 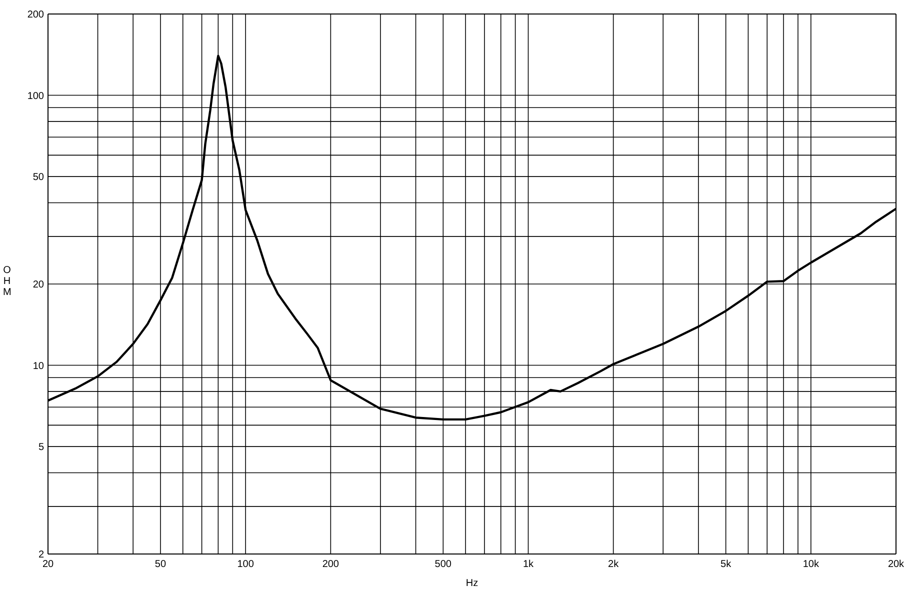 I want to click on y-tick-label: 2, so click(x=41, y=555).